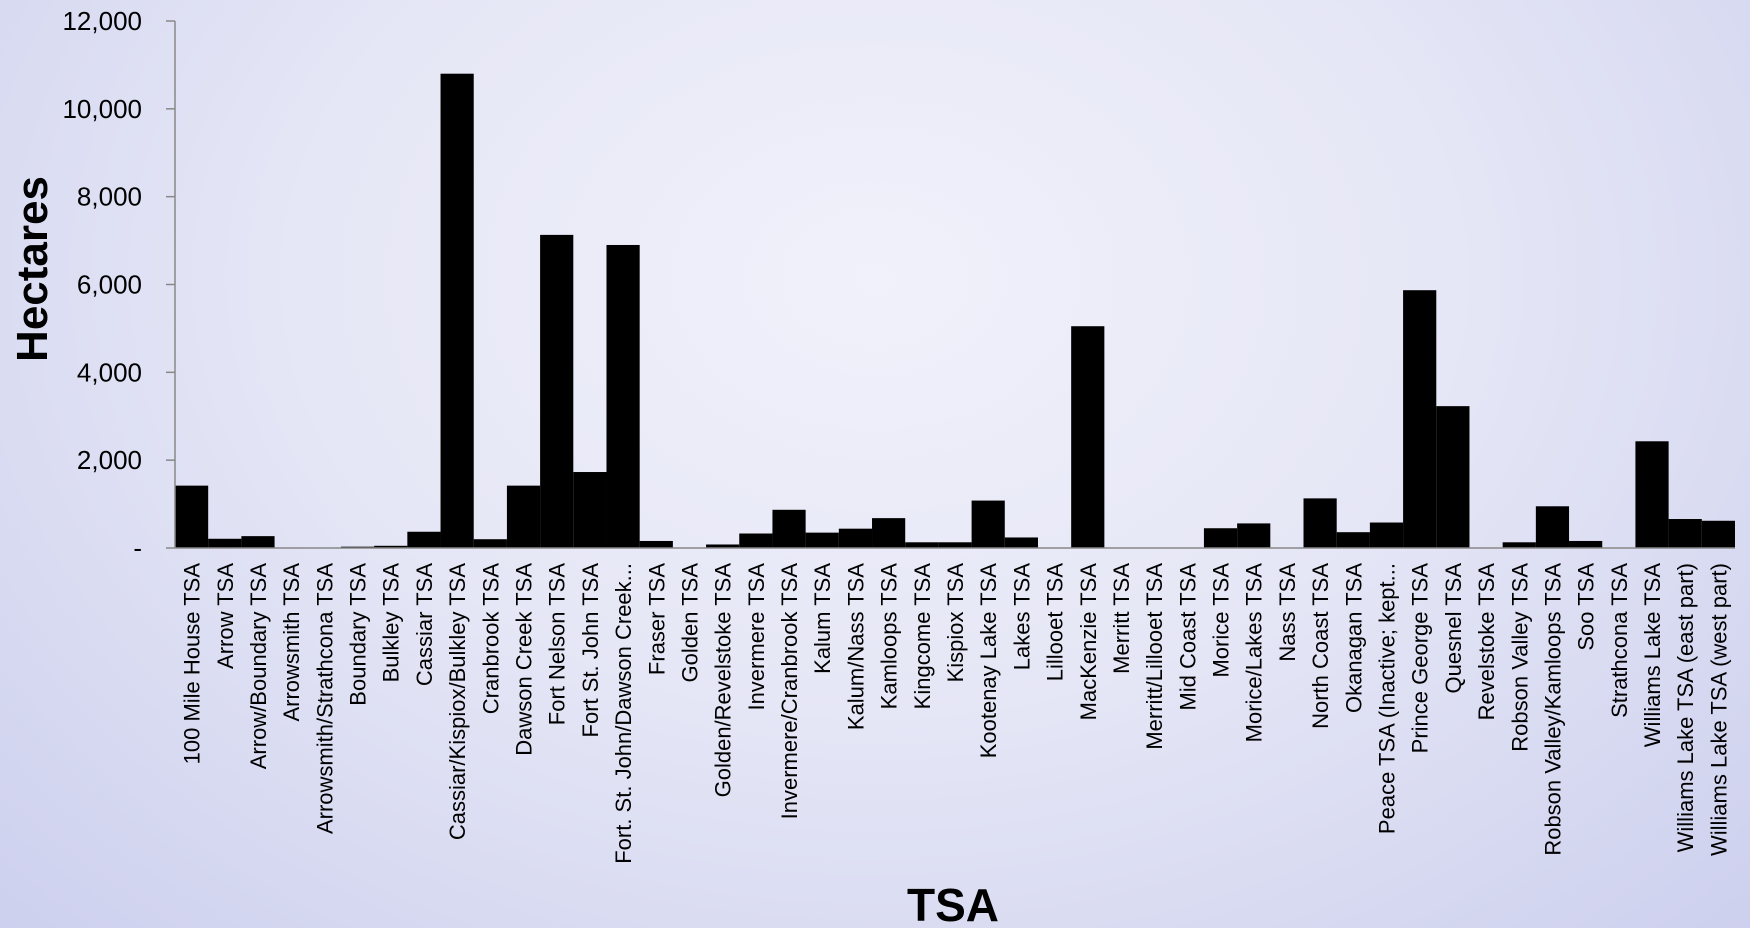 The height and width of the screenshot is (928, 1750). Describe the element at coordinates (1287, 612) in the screenshot. I see `x-tick-label: Nass TSA` at that location.